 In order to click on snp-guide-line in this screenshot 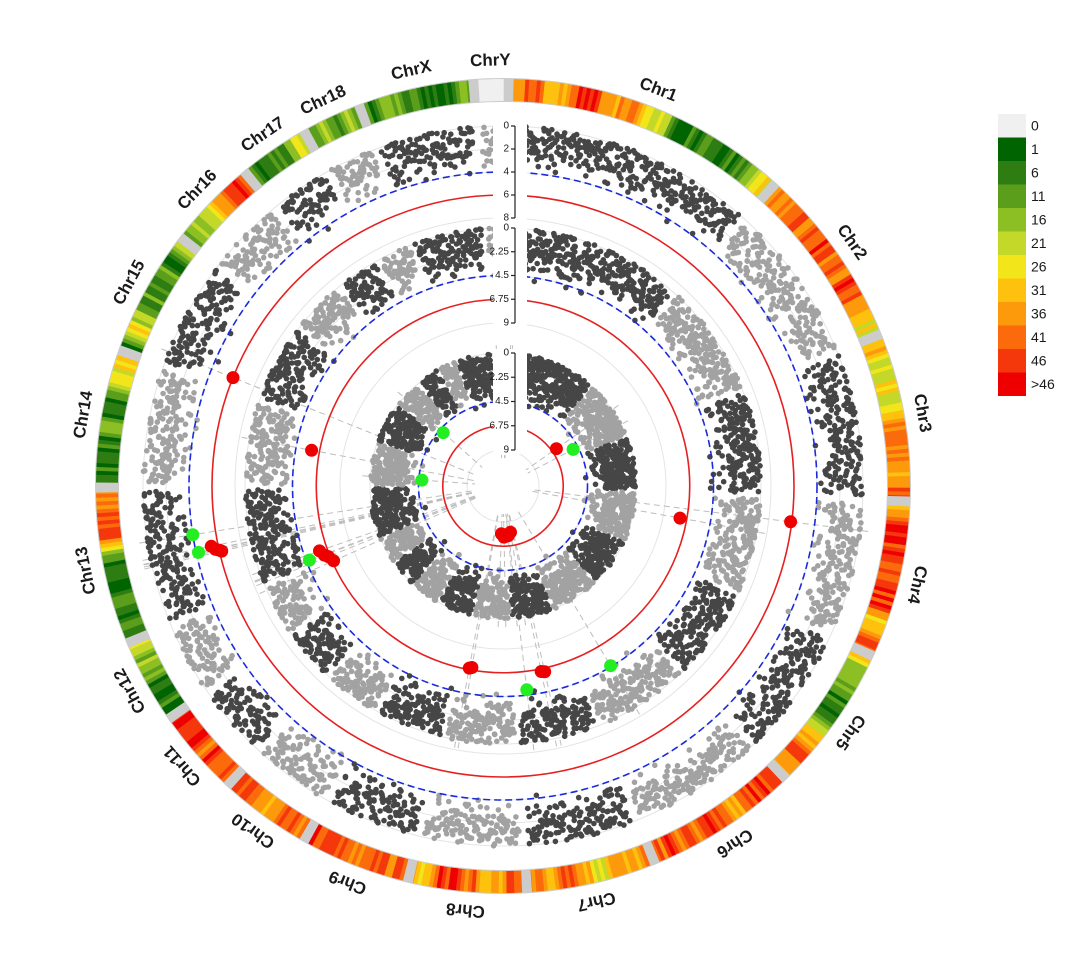, I will do `click(419, 480)`.